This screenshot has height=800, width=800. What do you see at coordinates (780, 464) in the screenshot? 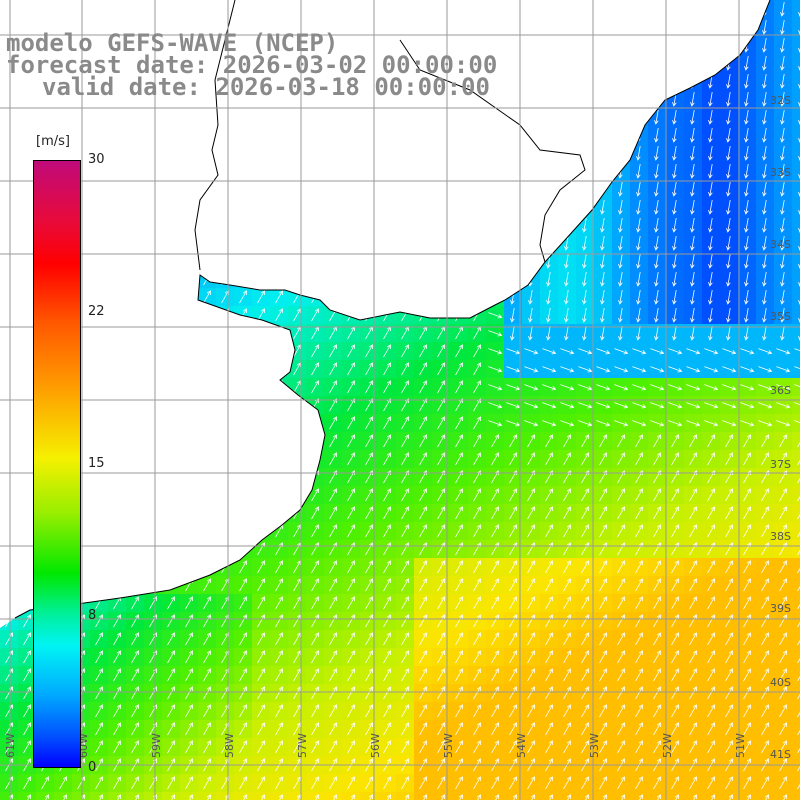
I see `lat-label: 37S` at bounding box center [780, 464].